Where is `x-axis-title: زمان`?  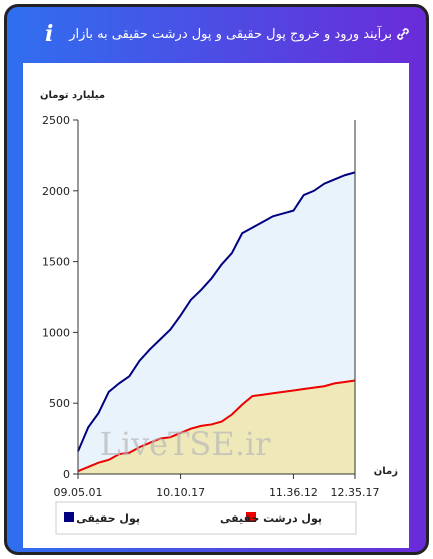
x-axis-title: زمان is located at coordinates (386, 471).